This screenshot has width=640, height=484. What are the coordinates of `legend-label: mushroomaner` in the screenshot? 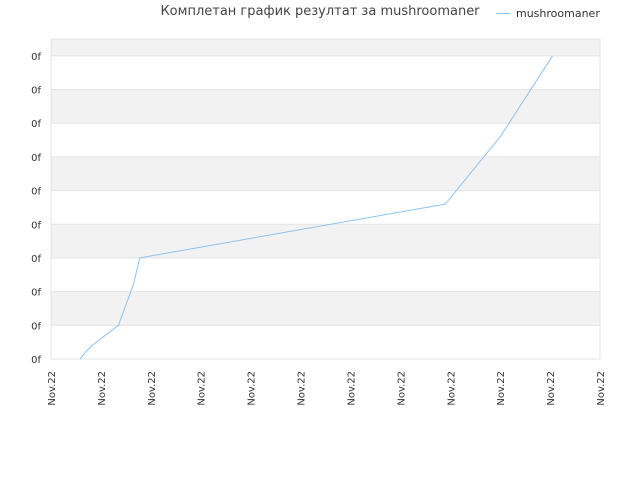 It's located at (558, 13).